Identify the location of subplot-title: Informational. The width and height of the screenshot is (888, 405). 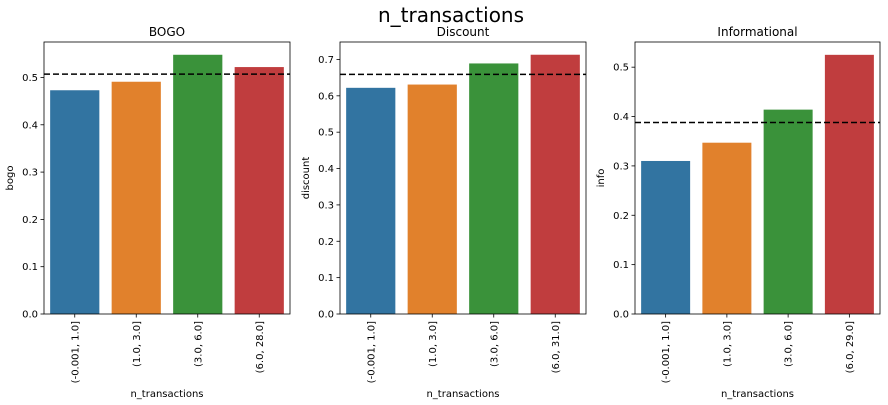
(757, 32).